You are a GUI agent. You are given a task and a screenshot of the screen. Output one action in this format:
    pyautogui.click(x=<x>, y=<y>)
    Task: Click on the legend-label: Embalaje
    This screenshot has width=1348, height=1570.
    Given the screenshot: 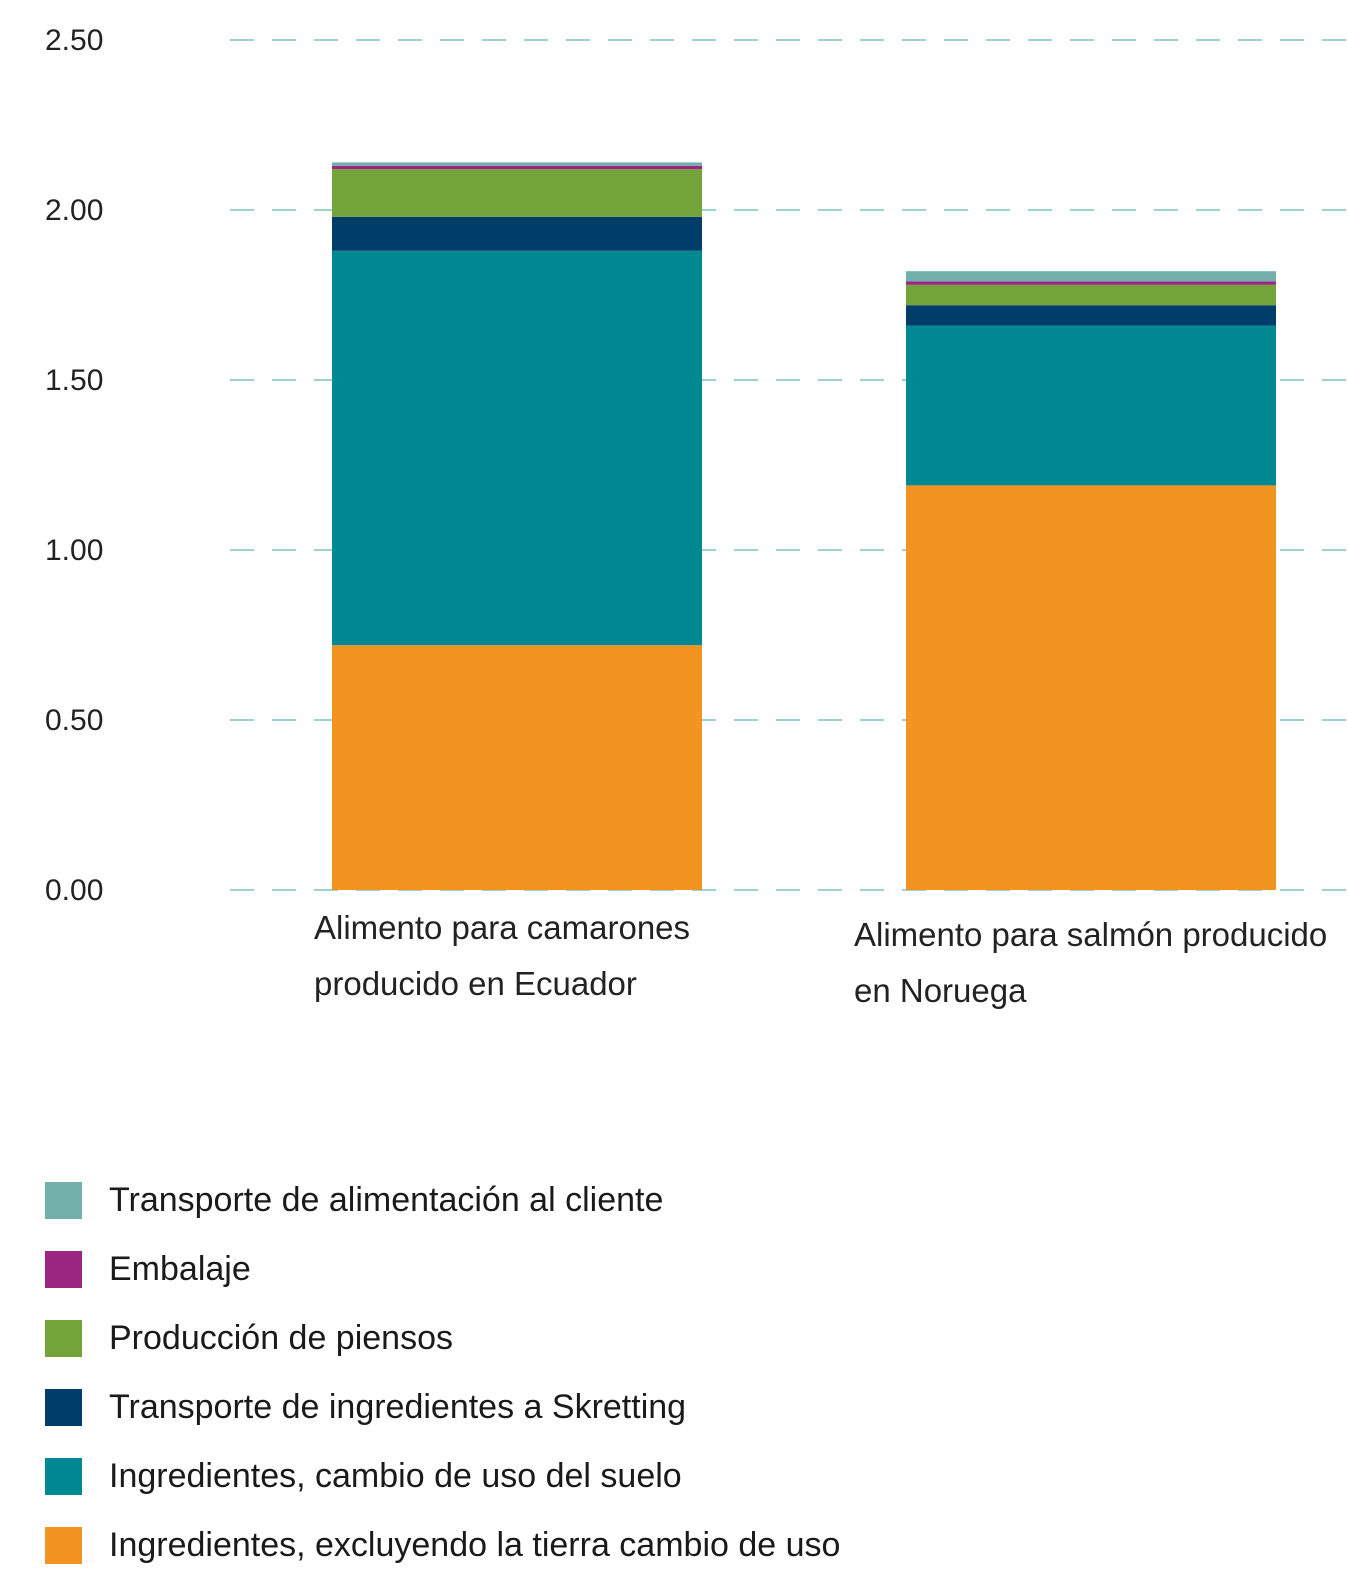 What is the action you would take?
    pyautogui.click(x=180, y=1268)
    